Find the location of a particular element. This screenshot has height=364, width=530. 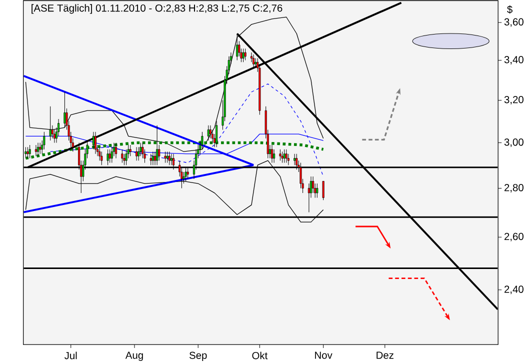

y-tick-label: 2,60 is located at coordinates (514, 237).